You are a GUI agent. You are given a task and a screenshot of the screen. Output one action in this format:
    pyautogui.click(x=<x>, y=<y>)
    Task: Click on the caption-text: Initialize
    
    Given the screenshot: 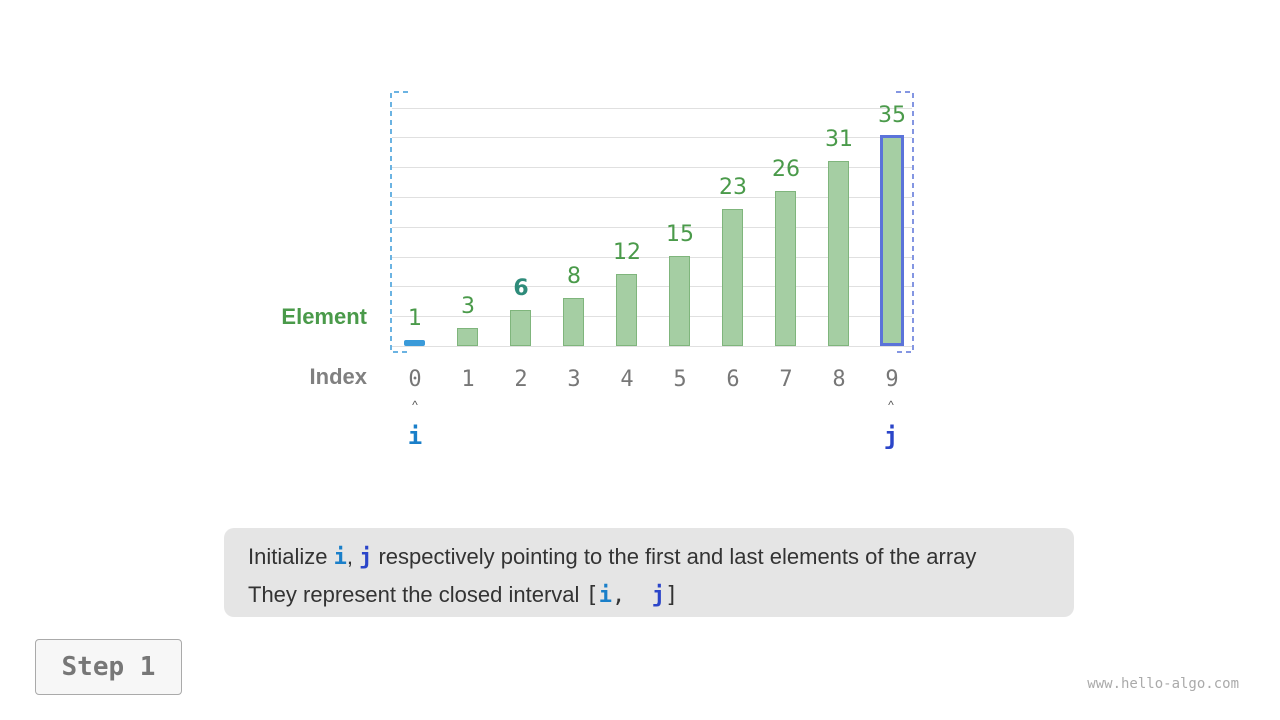 What is the action you would take?
    pyautogui.click(x=291, y=556)
    